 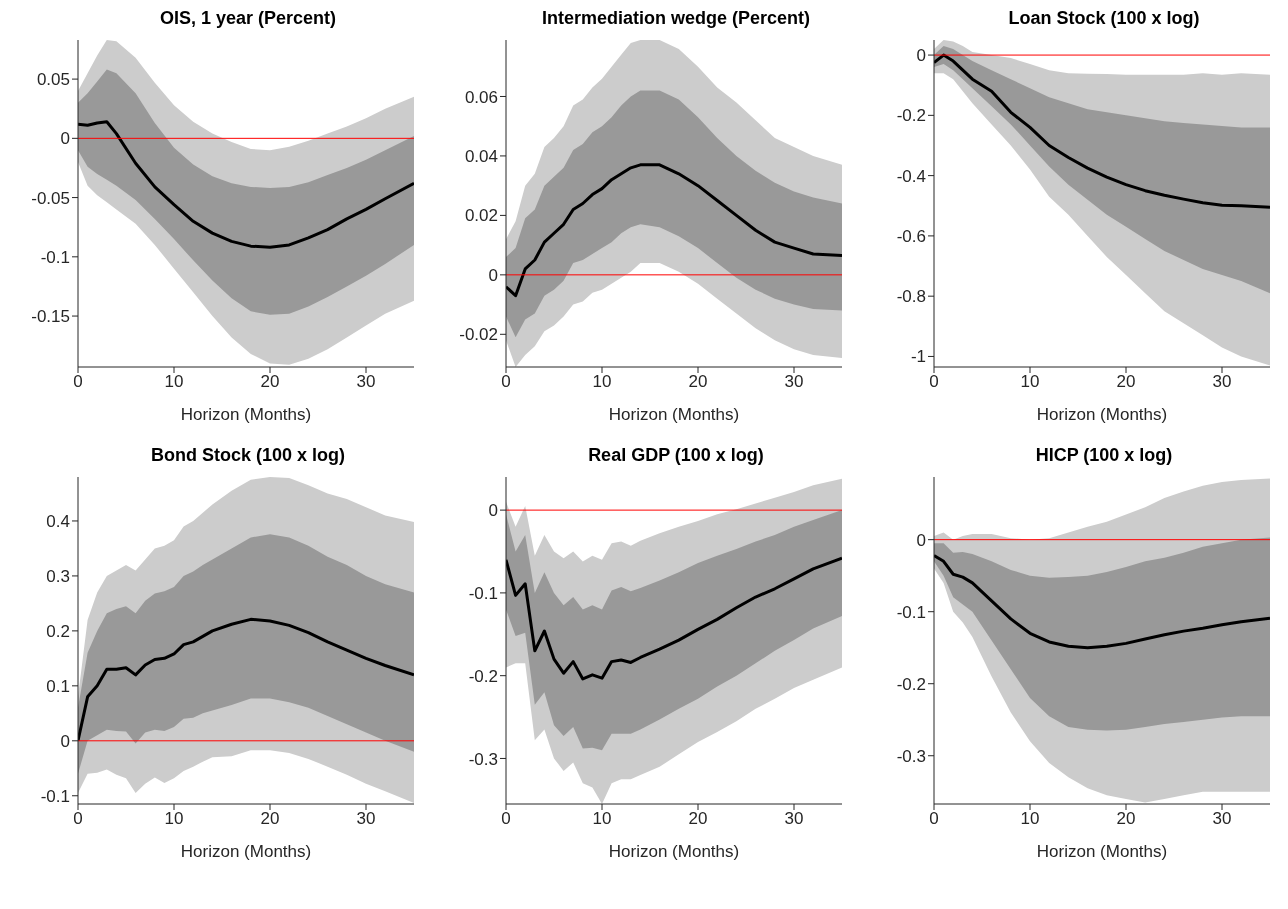 What do you see at coordinates (248, 456) in the screenshot?
I see `chart-title: Bond Stock (100 x log)` at bounding box center [248, 456].